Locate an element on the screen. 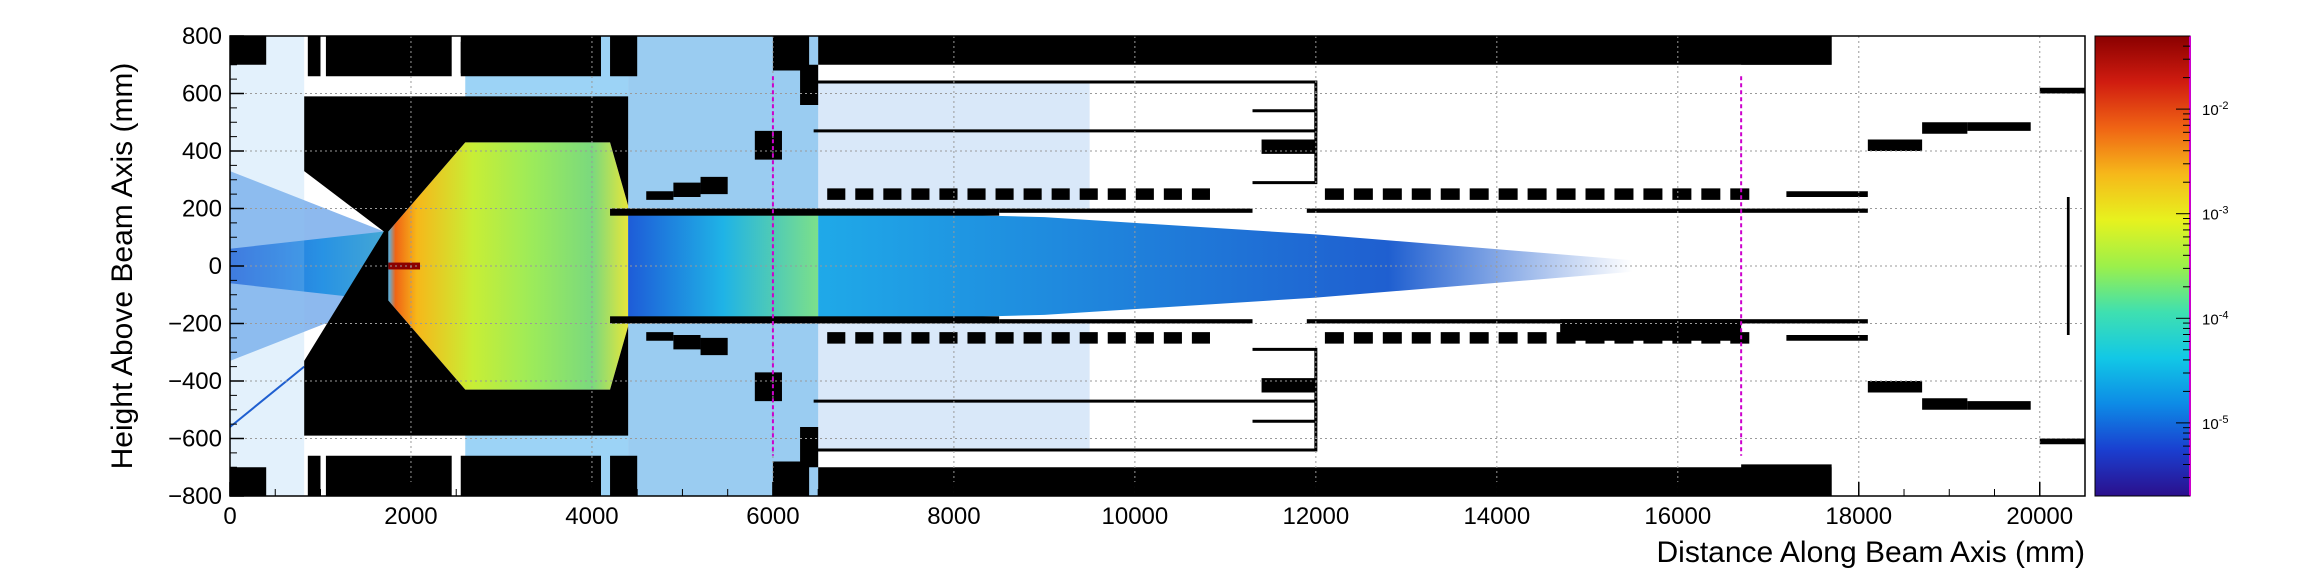 The height and width of the screenshot is (575, 2300). x-tick-label-7: 14000 is located at coordinates (1496, 516).